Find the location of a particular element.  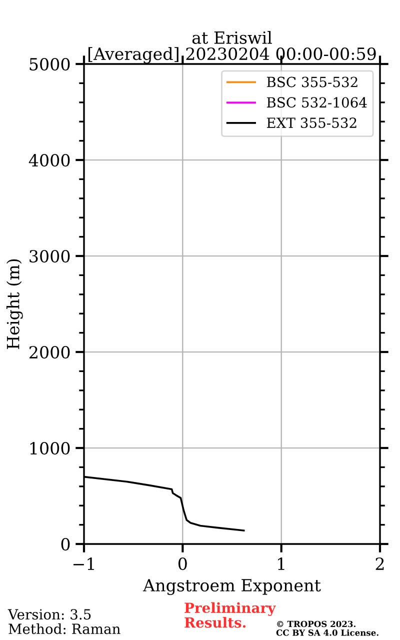

text: © TROPOS 2023. CC BY SA 4.0 License. is located at coordinates (327, 628).